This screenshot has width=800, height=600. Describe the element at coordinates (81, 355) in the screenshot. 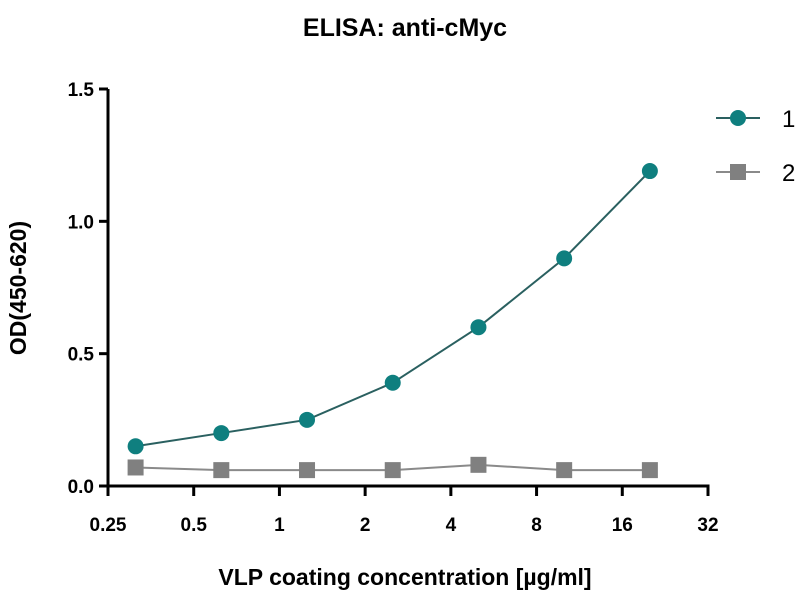

I see `y-tick-label: 0.5` at that location.